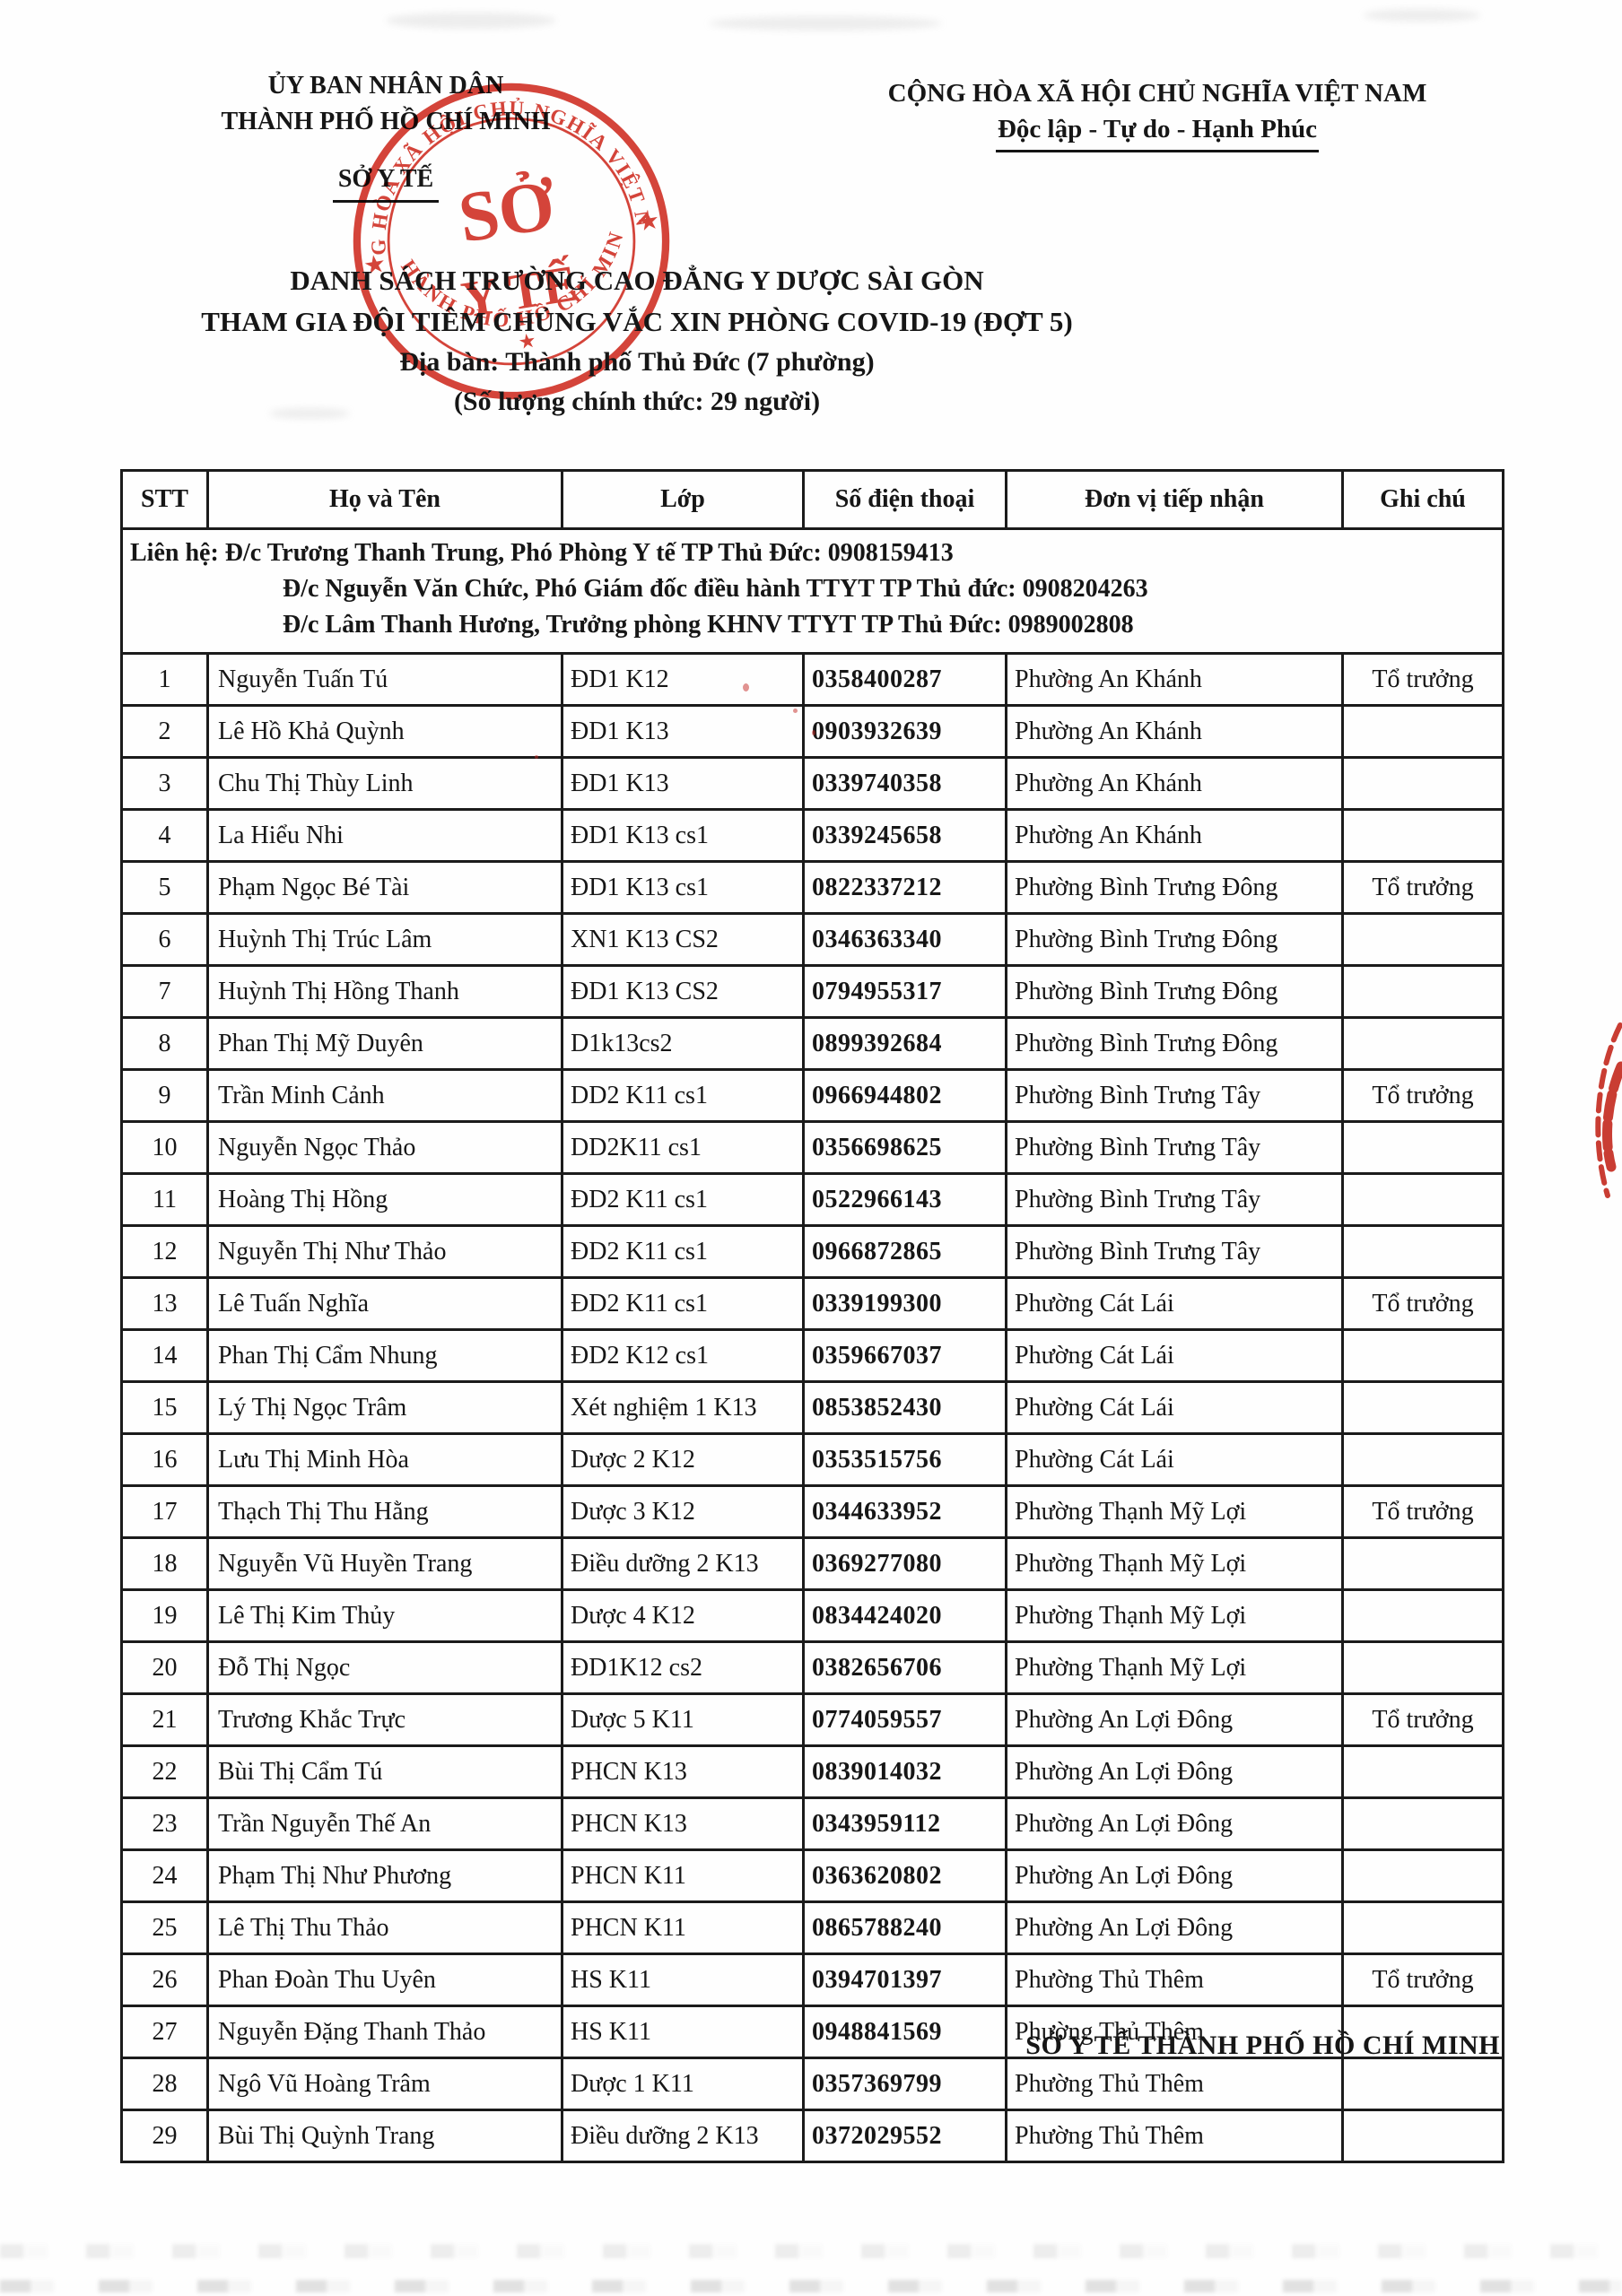 The width and height of the screenshot is (1622, 2296). Describe the element at coordinates (384, 731) in the screenshot. I see `cell-name: Lê Hồ Khả Quỳnh` at that location.